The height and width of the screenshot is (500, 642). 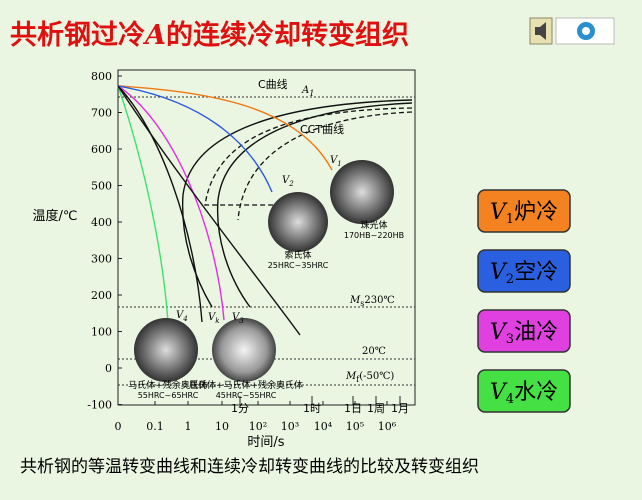 I want to click on button-sub: 2, so click(x=510, y=279).